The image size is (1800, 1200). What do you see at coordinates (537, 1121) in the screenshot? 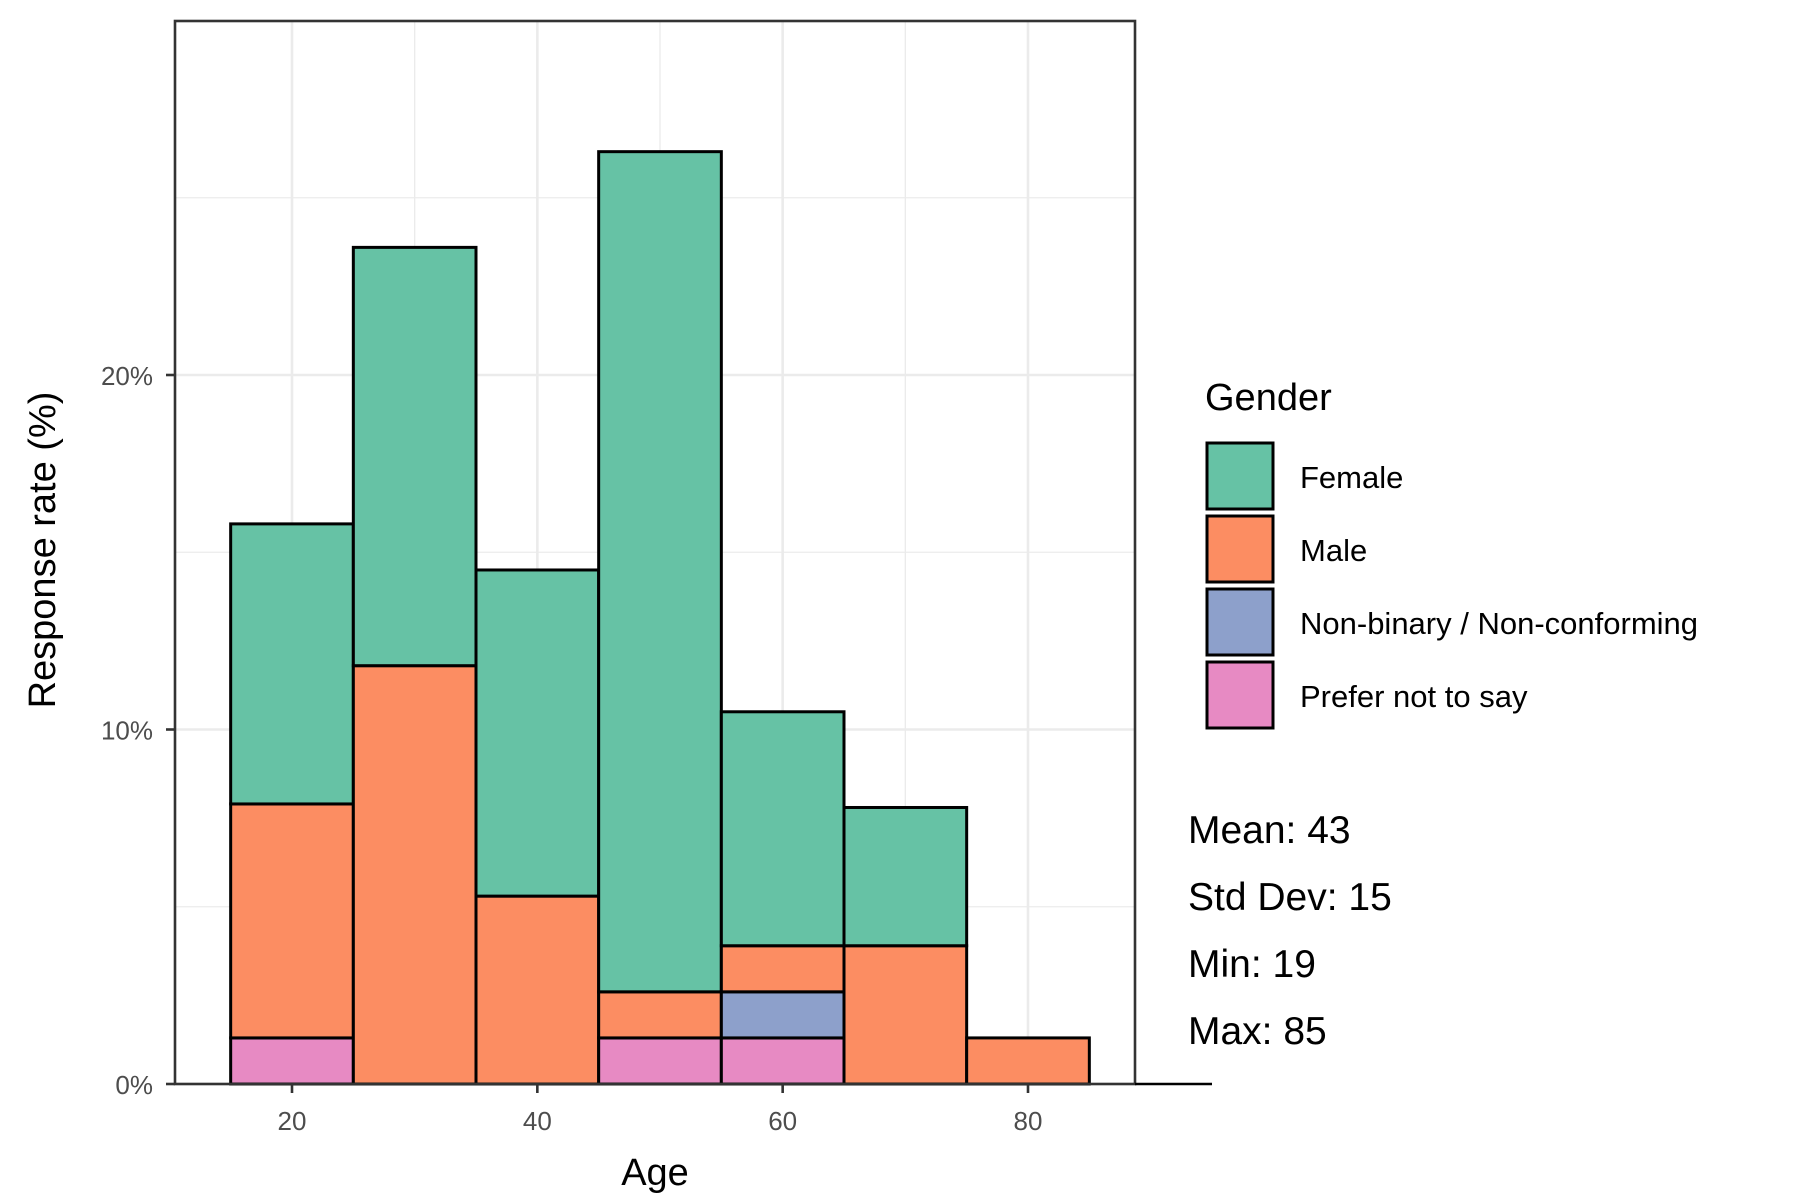
I see `x-tick-label: 40` at bounding box center [537, 1121].